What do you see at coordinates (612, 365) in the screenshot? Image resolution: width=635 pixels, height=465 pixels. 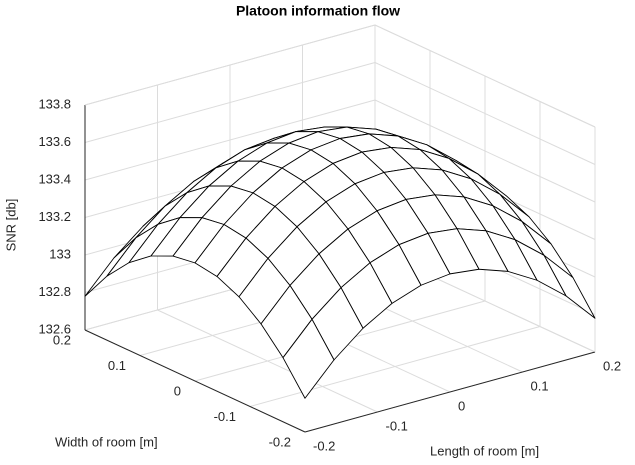 I see `x-tick-label: 0.2` at bounding box center [612, 365].